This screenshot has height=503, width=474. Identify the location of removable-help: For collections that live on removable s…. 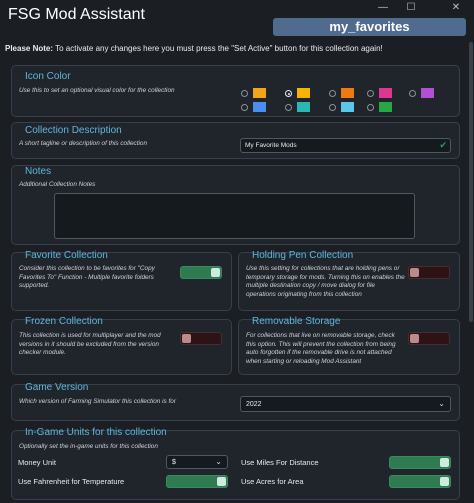
(321, 348).